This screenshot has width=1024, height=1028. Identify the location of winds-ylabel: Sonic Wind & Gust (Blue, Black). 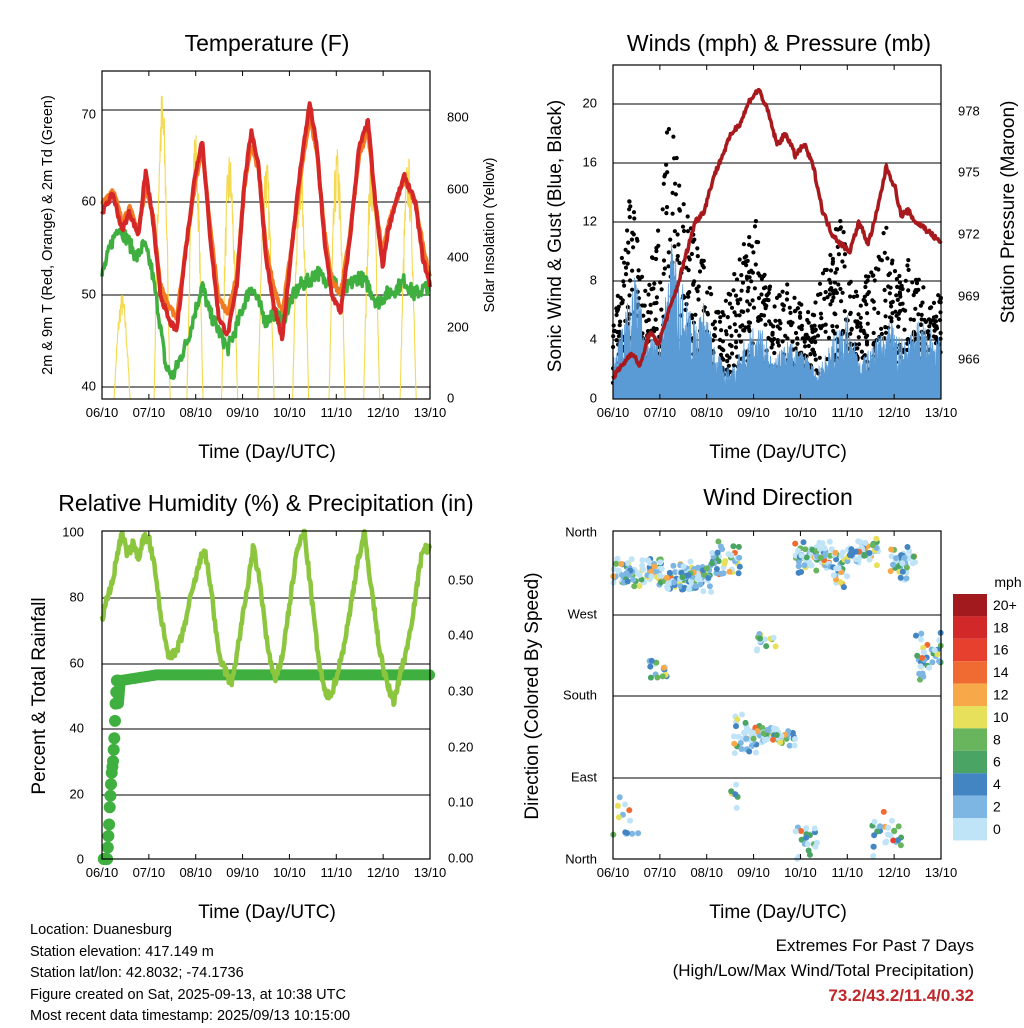
(555, 236).